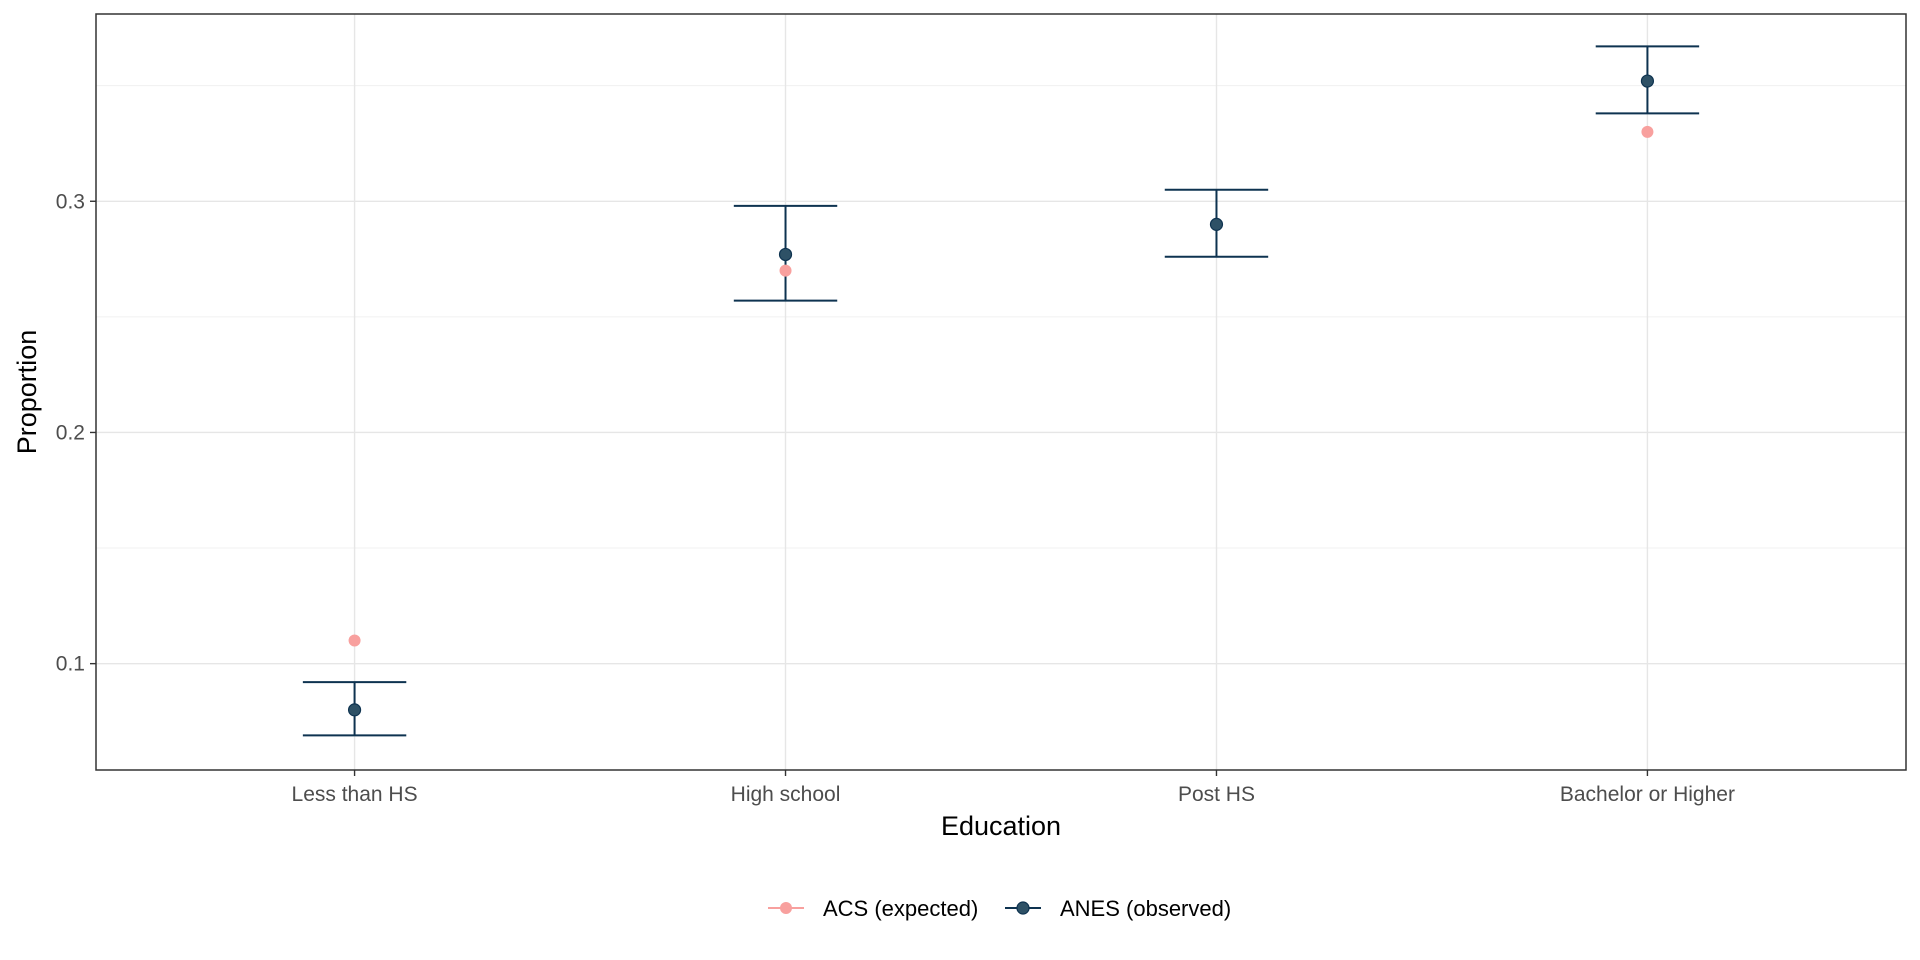  Describe the element at coordinates (27, 392) in the screenshot. I see `y-axis-title: Proportion` at that location.